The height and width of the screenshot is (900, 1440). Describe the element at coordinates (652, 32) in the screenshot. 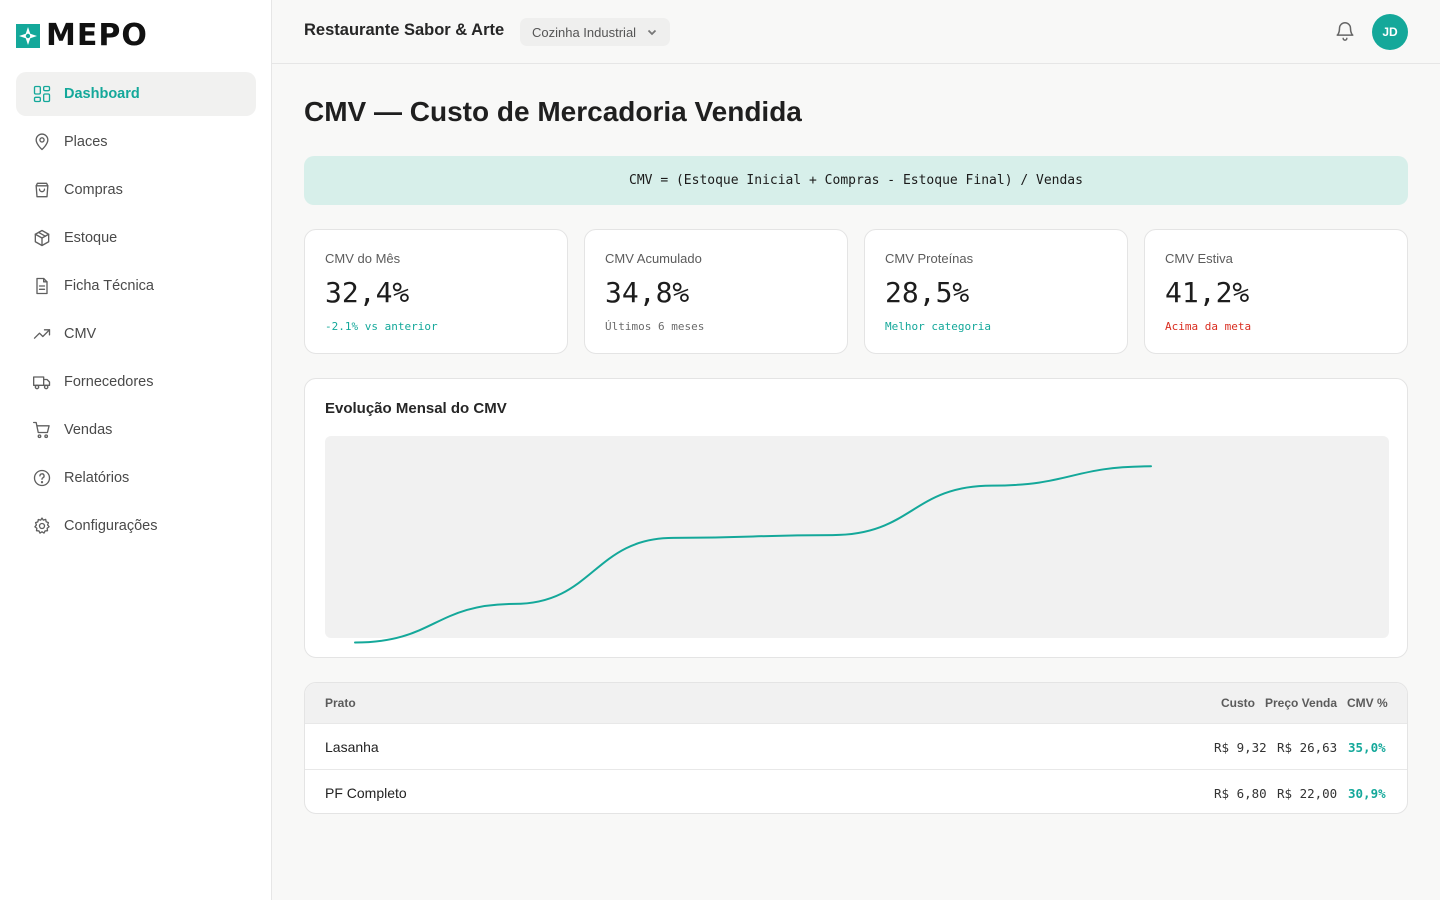

I see `chevron-down-icon` at that location.